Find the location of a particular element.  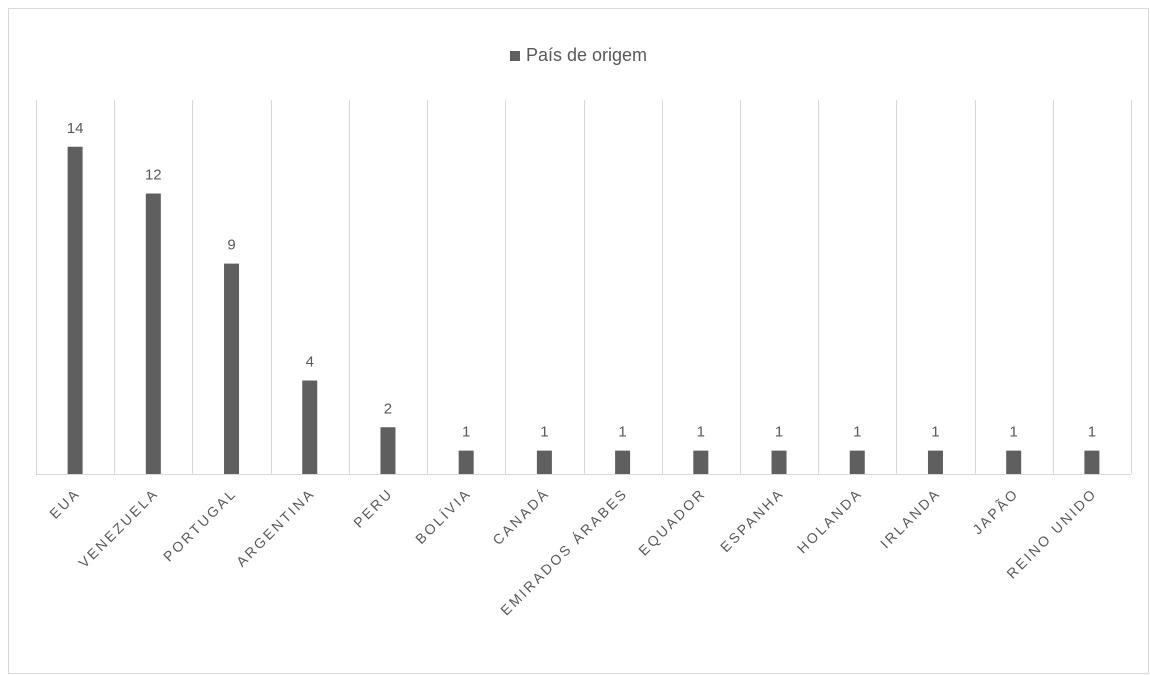

x-tick-label: CANADÁ is located at coordinates (520, 516).